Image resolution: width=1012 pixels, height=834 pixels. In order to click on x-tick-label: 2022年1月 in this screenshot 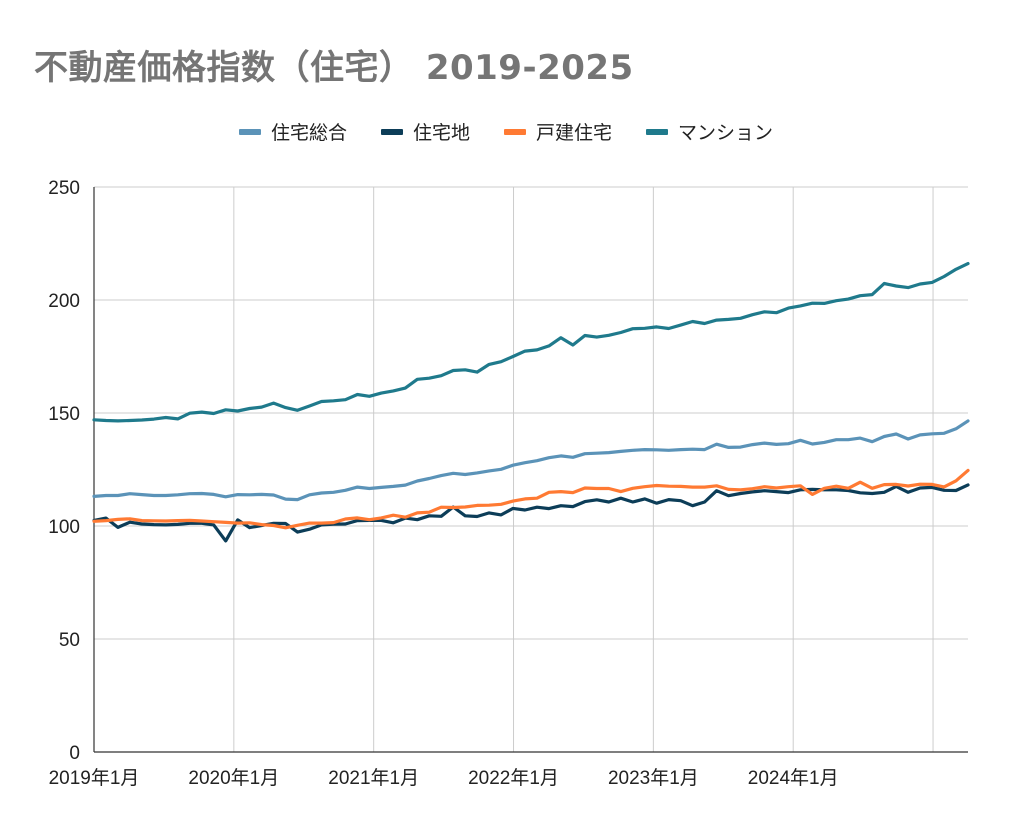, I will do `click(513, 778)`.